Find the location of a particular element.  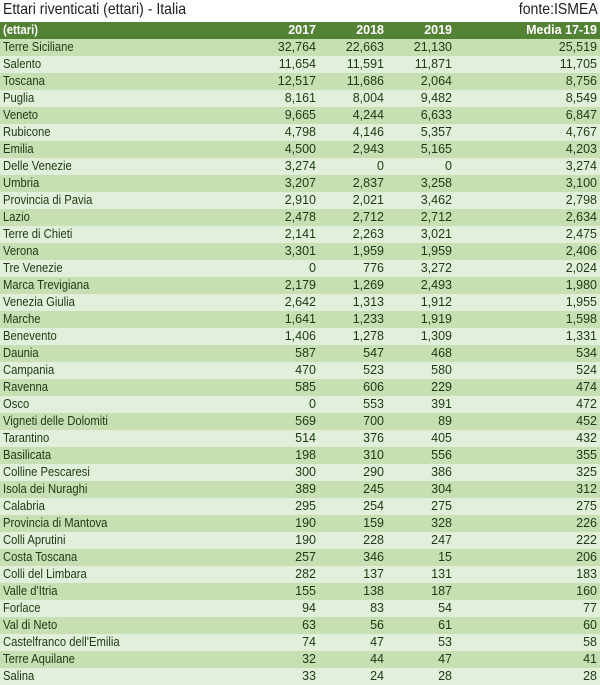

value-media: 275 is located at coordinates (586, 506).